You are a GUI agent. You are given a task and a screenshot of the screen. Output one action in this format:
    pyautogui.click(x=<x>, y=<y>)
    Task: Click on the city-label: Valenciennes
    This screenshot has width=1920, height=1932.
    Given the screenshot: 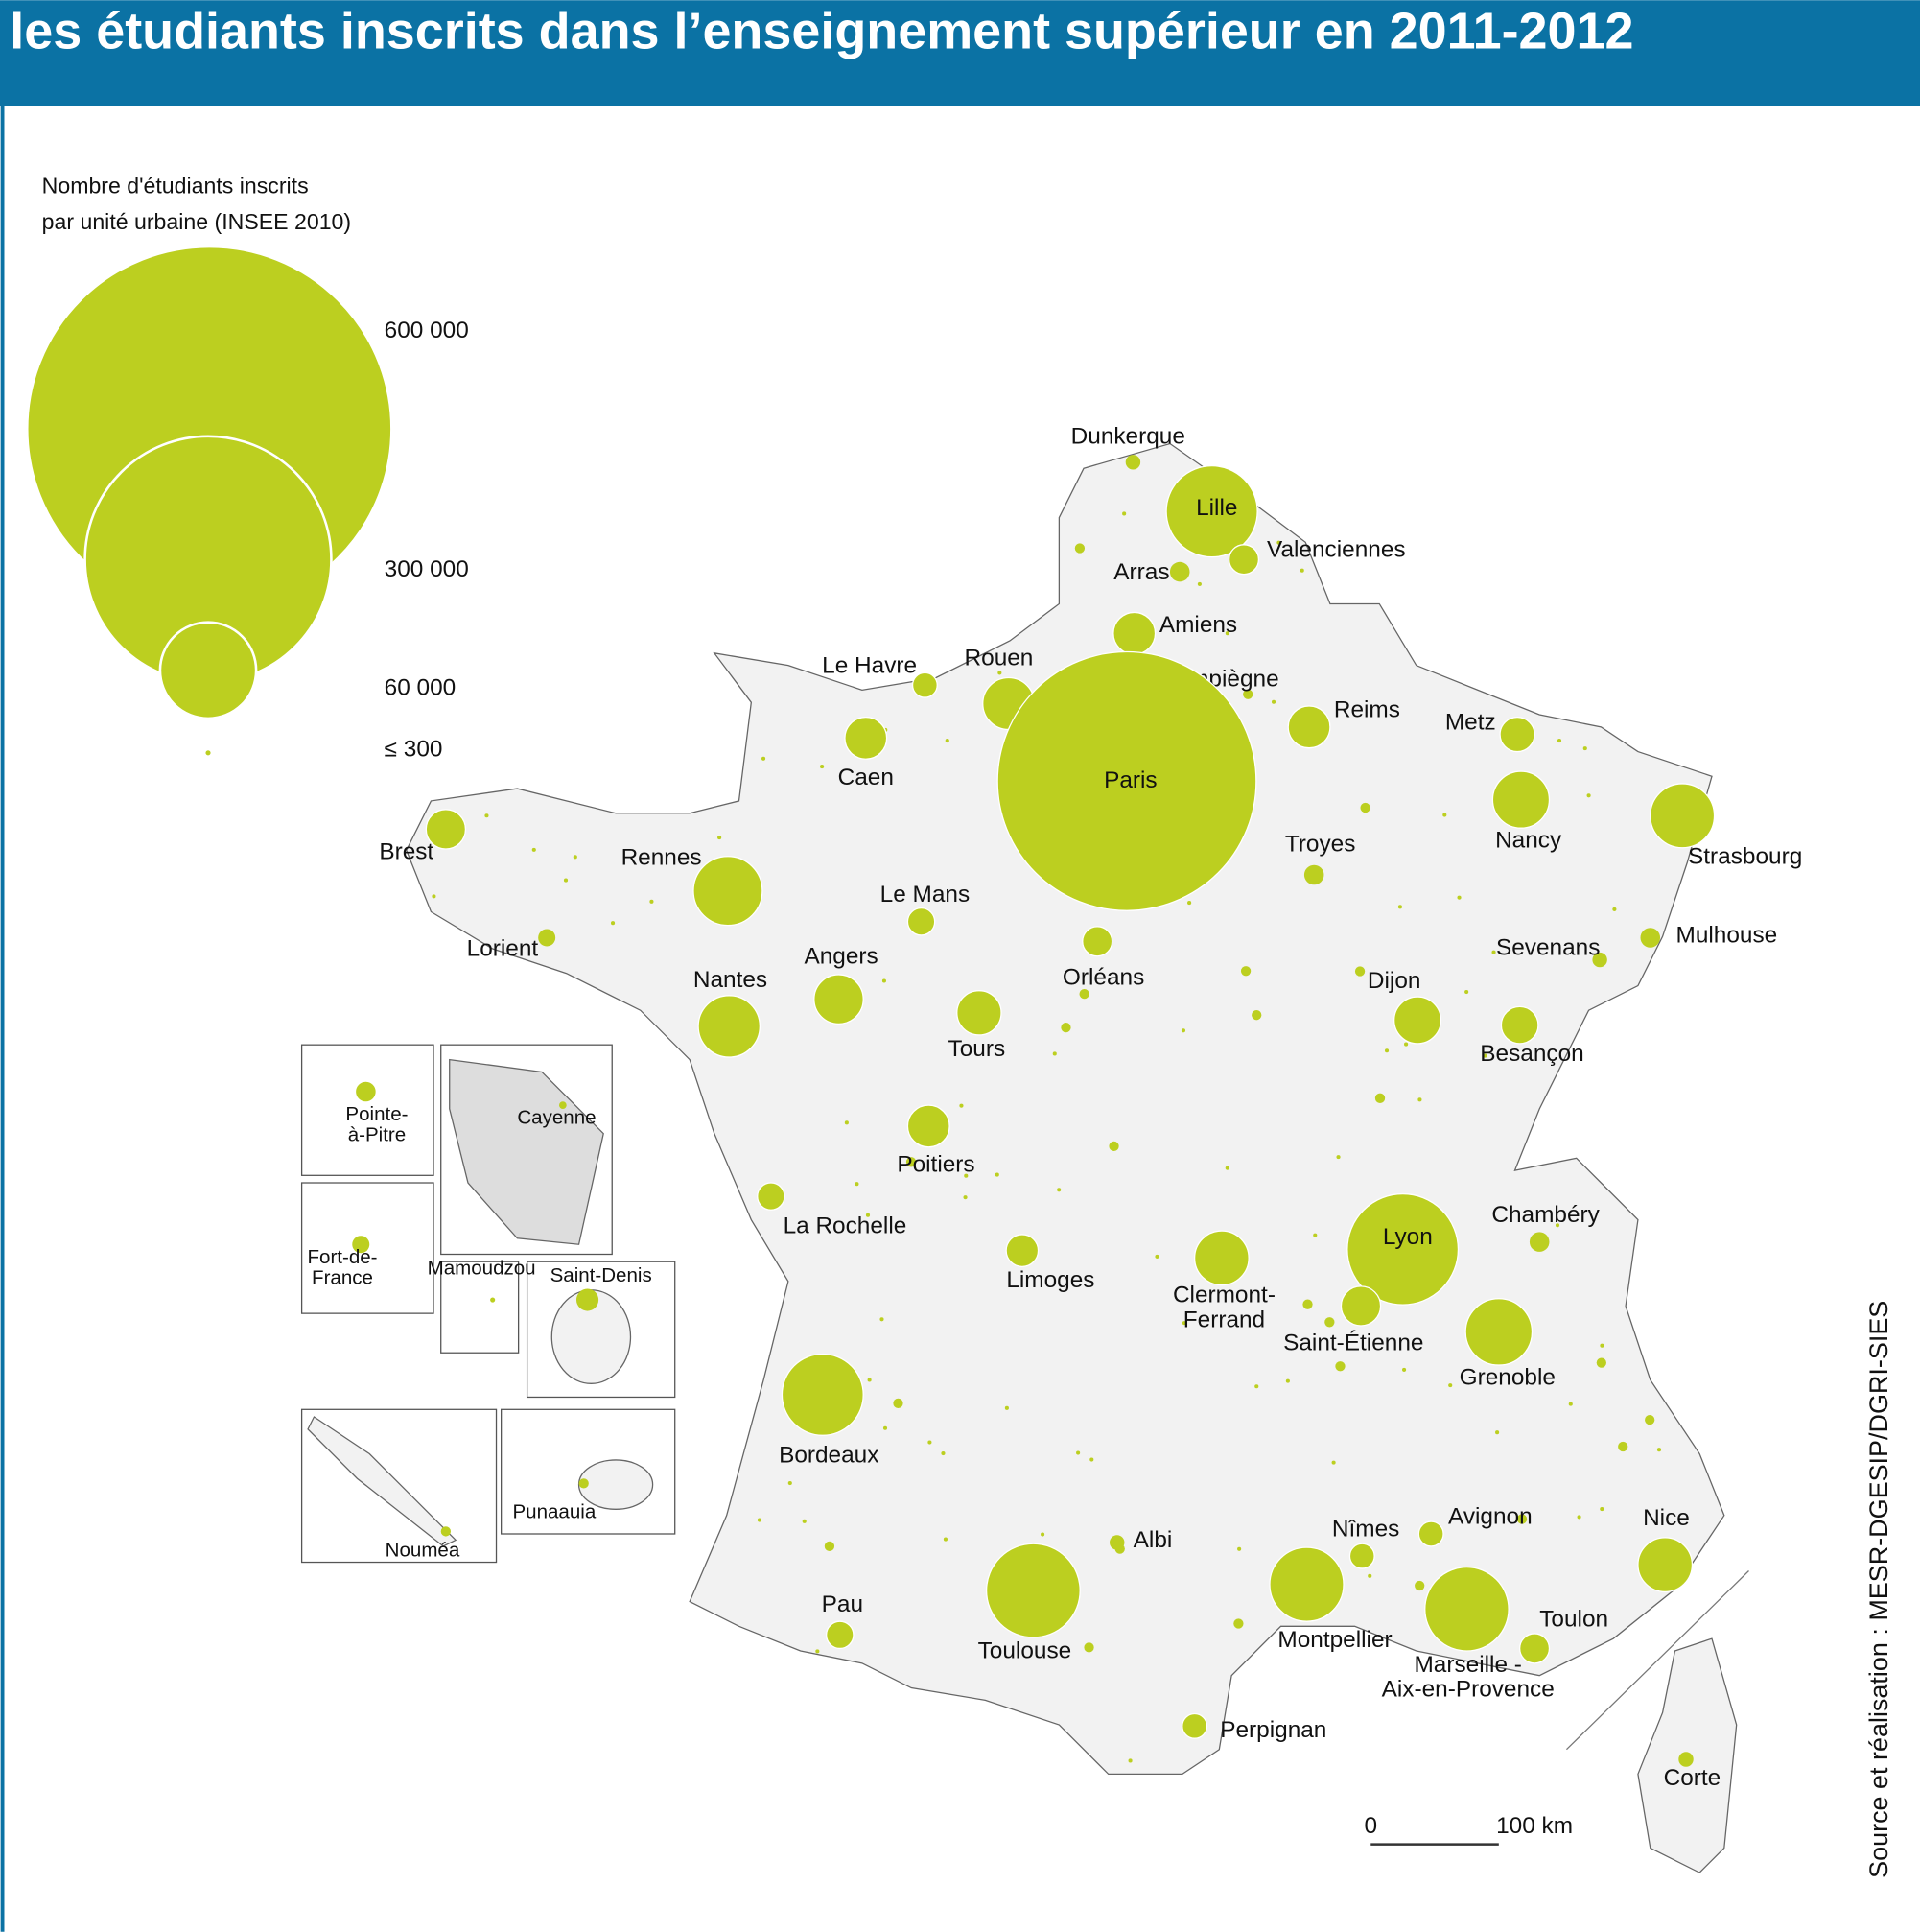 What is the action you would take?
    pyautogui.click(x=1337, y=550)
    